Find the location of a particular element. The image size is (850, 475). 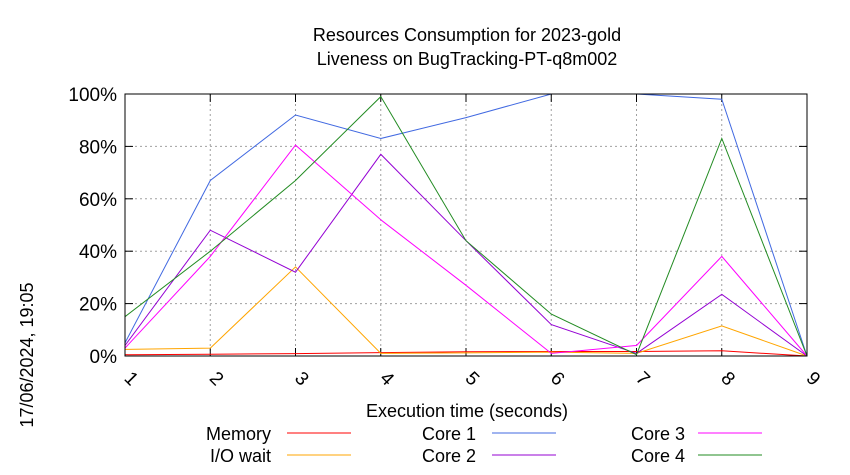

x-tick-label: 7 is located at coordinates (642, 379).